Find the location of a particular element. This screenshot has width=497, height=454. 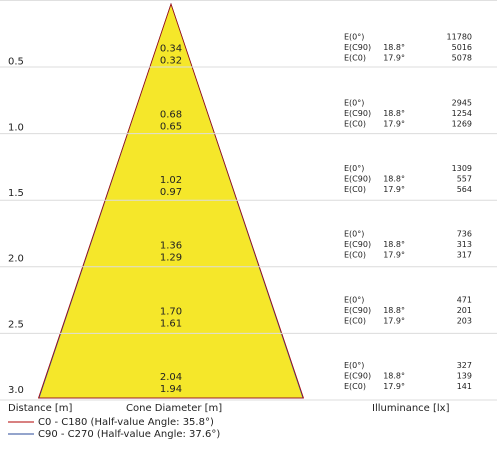

legend-entry: C90 - C270 (Half-value Angle: 37.6°) is located at coordinates (129, 434).